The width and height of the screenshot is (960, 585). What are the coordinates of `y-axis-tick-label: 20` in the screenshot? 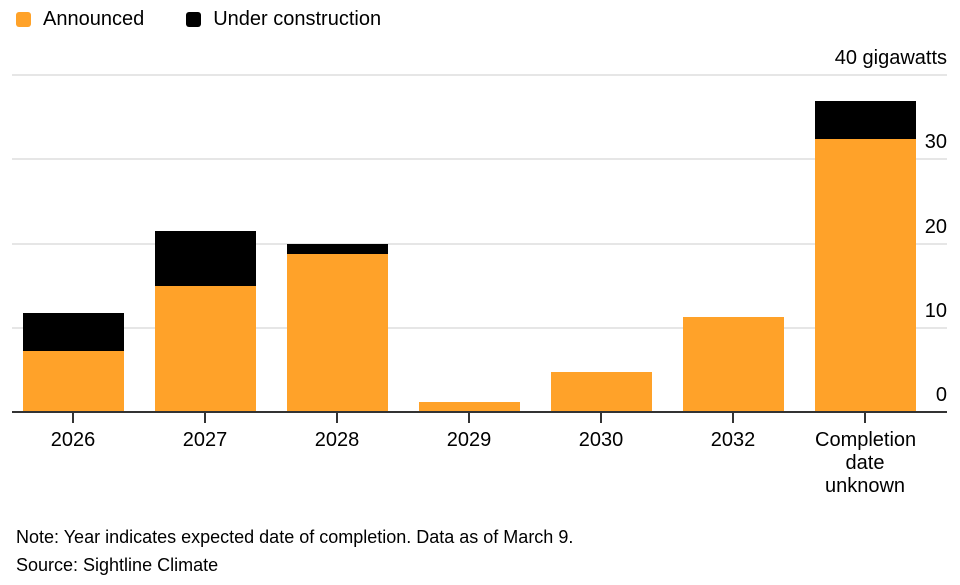 It's located at (935, 226).